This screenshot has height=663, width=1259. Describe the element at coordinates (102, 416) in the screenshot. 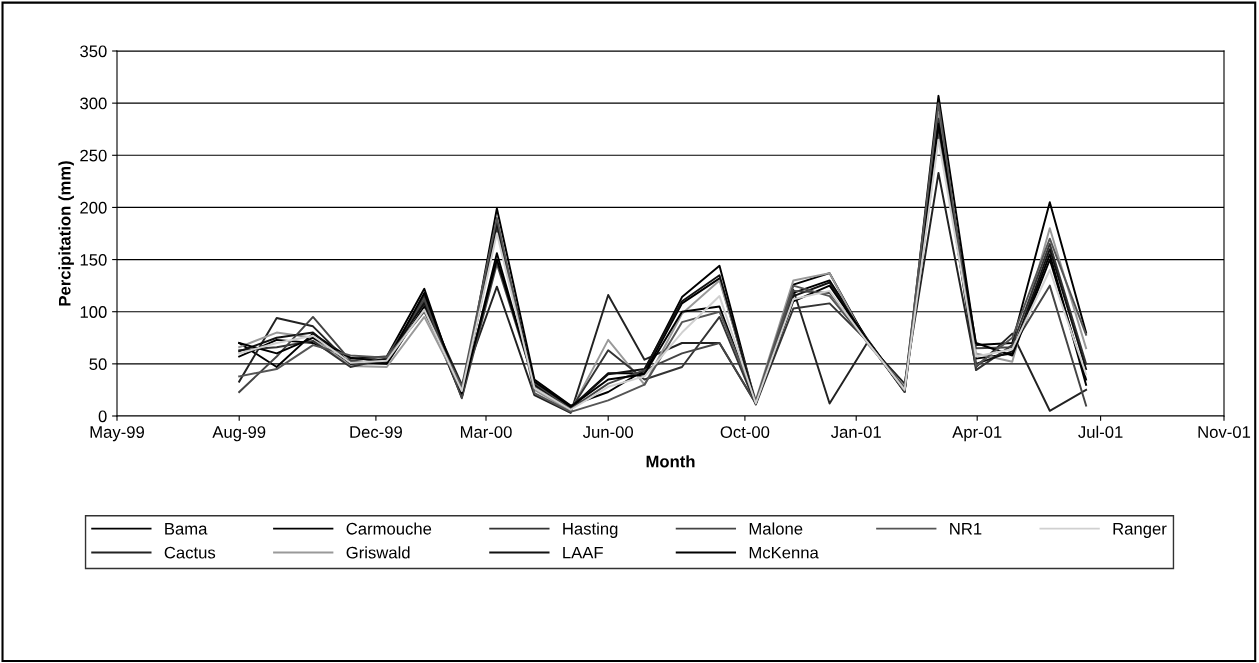

I see `y-tick-label: 0` at that location.